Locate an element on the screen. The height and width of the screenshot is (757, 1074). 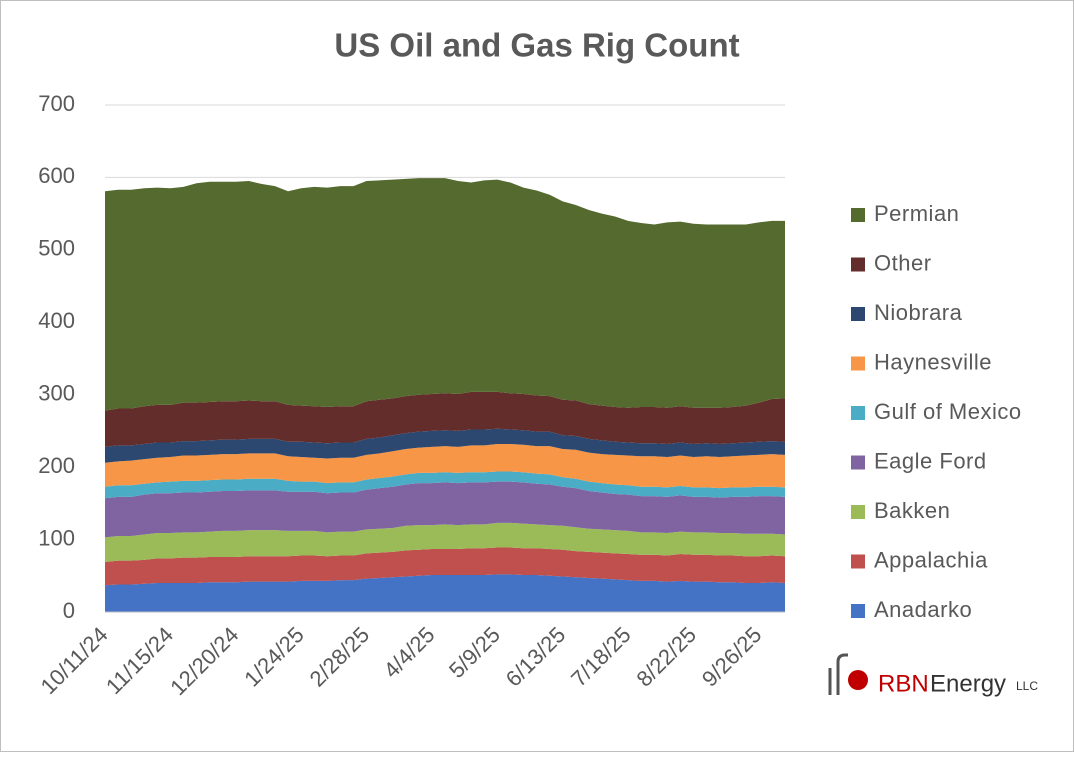
logo-suffix: LLC is located at coordinates (1027, 686).